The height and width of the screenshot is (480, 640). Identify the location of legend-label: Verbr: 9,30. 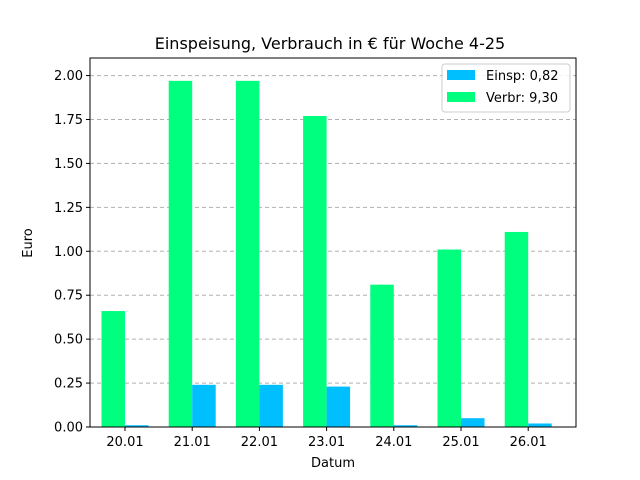
(522, 98).